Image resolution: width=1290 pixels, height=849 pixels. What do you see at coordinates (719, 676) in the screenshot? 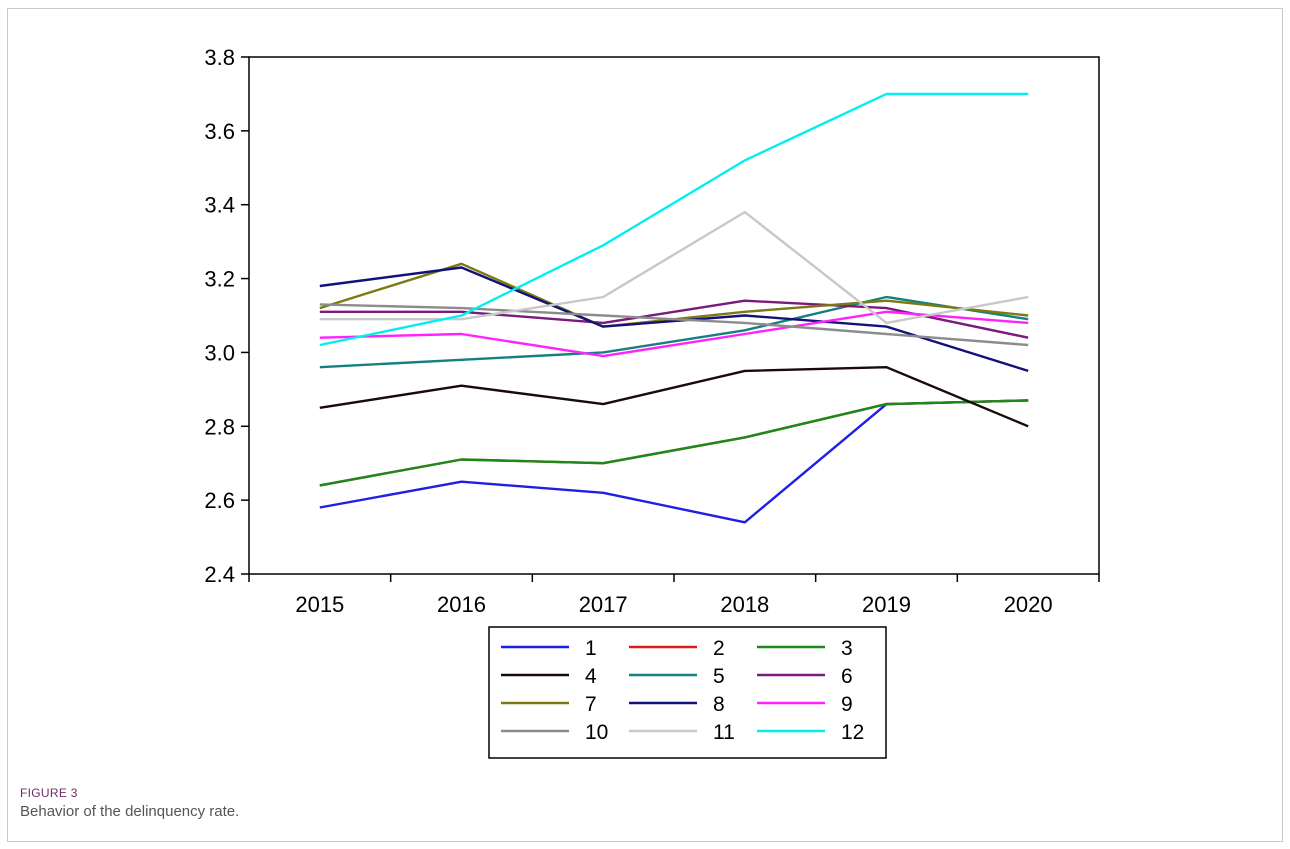
I see `legend-label: 5` at bounding box center [719, 676].